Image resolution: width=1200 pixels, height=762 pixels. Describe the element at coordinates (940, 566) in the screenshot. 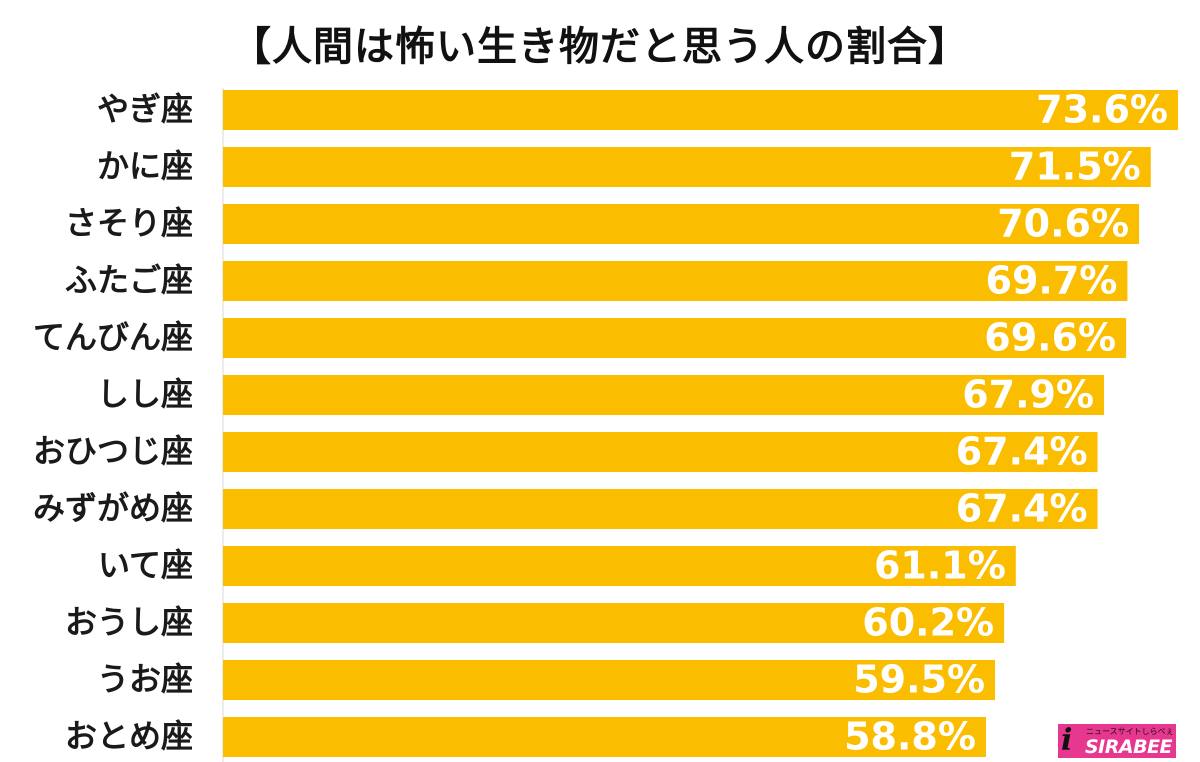

I see `value-label: 61.1%` at that location.